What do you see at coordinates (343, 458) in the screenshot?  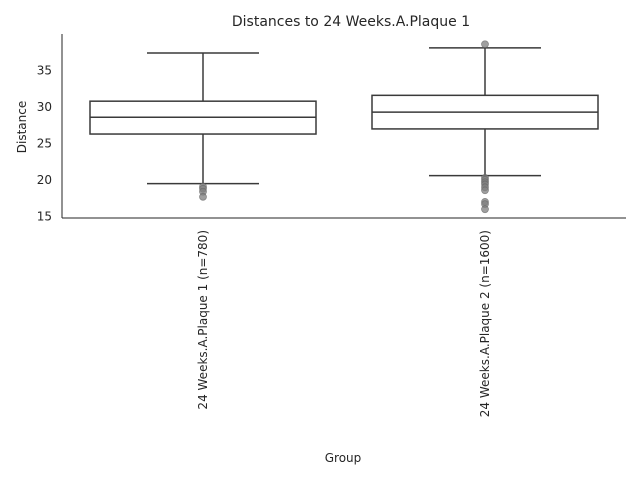 I see `x-axis-label: Group` at bounding box center [343, 458].